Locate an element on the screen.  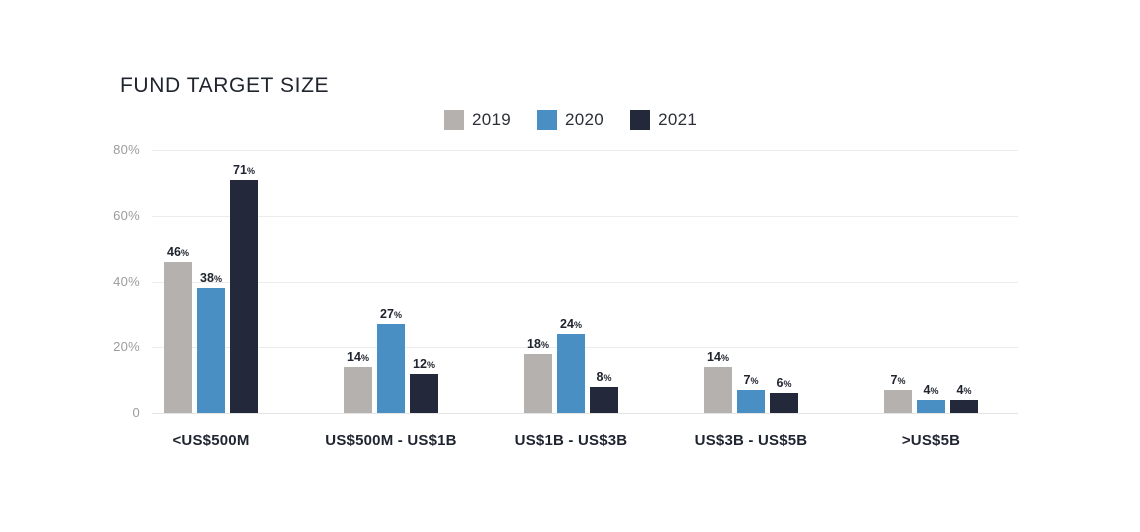
bar-value-label: 12% is located at coordinates (424, 364).